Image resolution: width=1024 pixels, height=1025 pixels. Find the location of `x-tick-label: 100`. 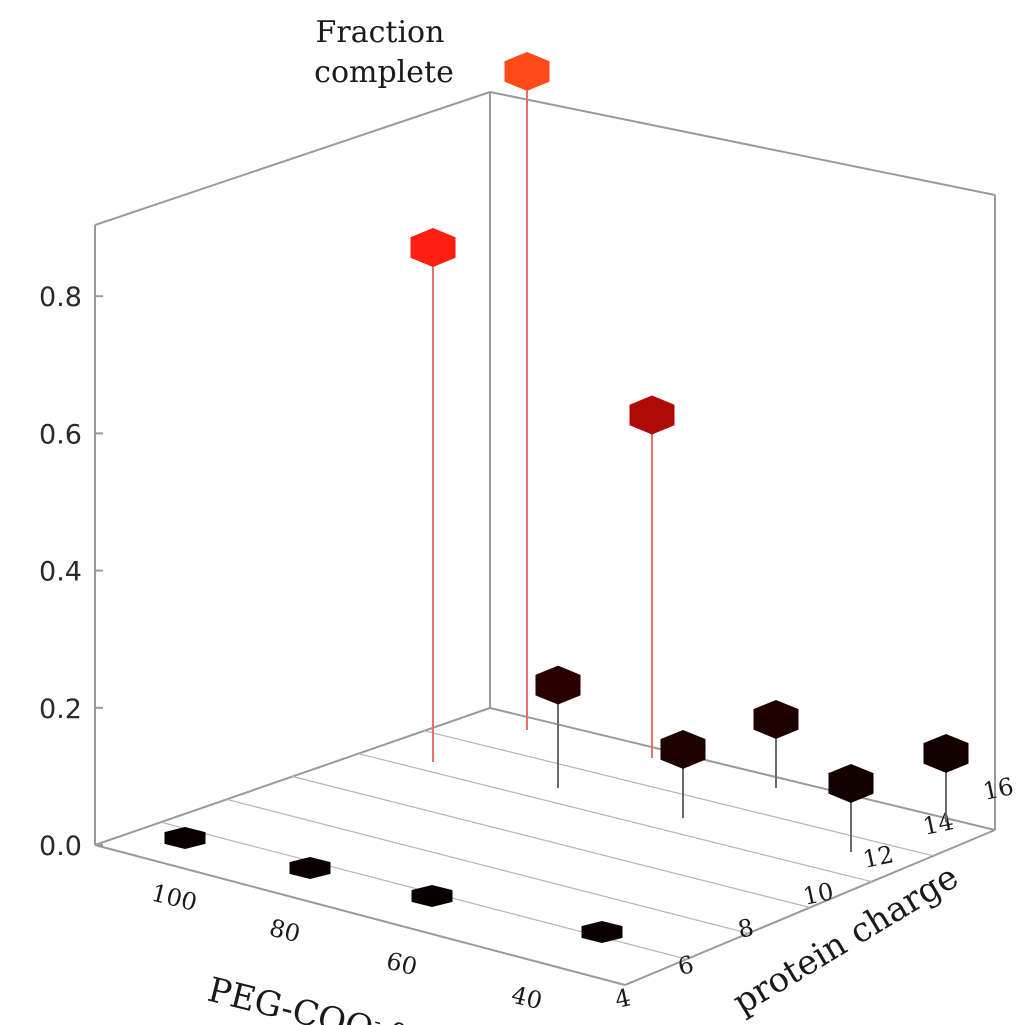

x-tick-label: 100 is located at coordinates (174, 898).